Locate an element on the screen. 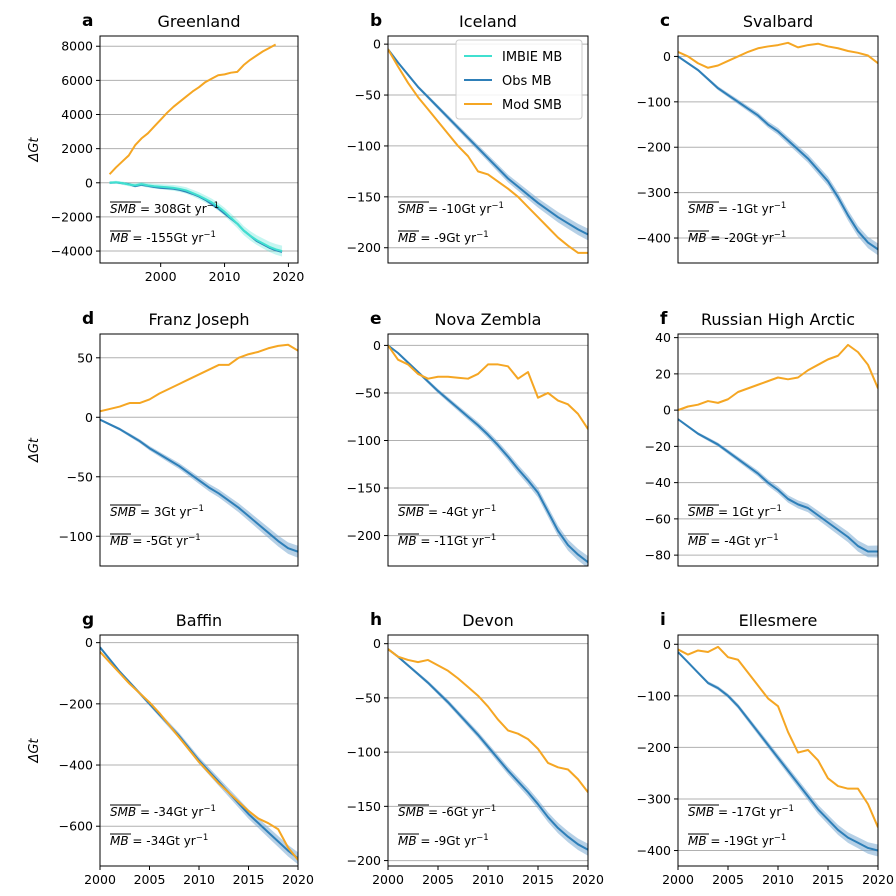  x-tick-label: 2015 is located at coordinates (828, 879).